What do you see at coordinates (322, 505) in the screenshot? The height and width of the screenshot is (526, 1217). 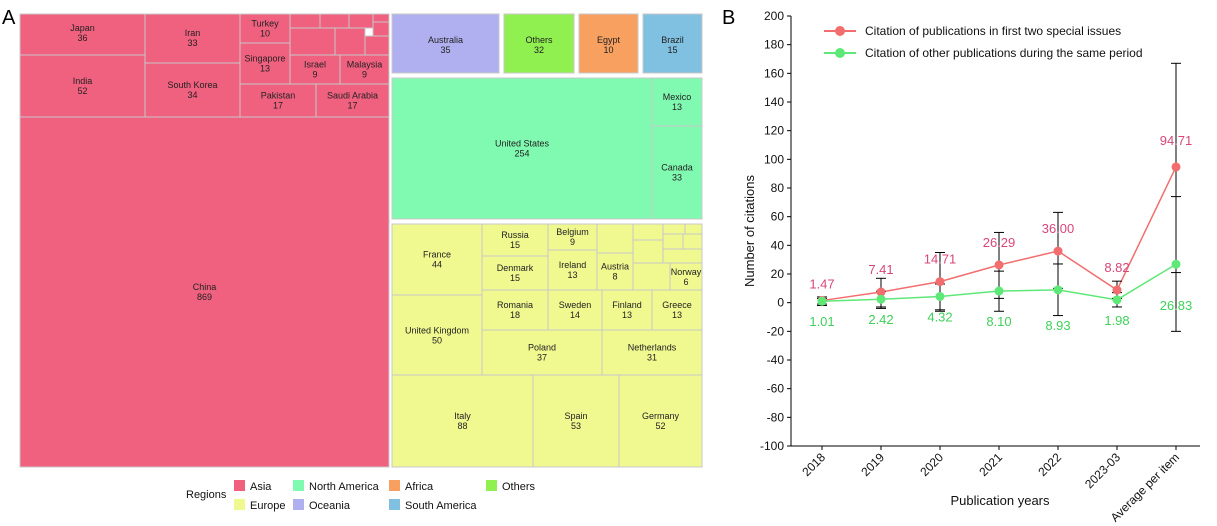 I see `legend-item-oceania: Oceania` at bounding box center [322, 505].